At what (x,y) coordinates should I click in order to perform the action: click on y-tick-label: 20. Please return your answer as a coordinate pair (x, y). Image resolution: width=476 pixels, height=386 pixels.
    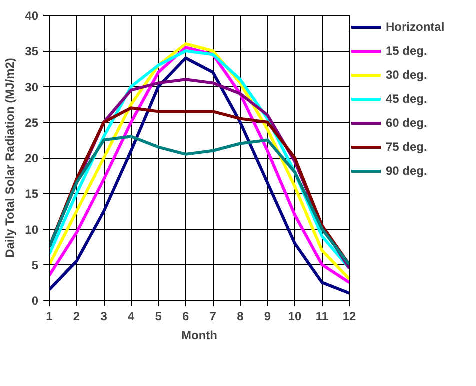
    Looking at the image, I should click on (32, 159).